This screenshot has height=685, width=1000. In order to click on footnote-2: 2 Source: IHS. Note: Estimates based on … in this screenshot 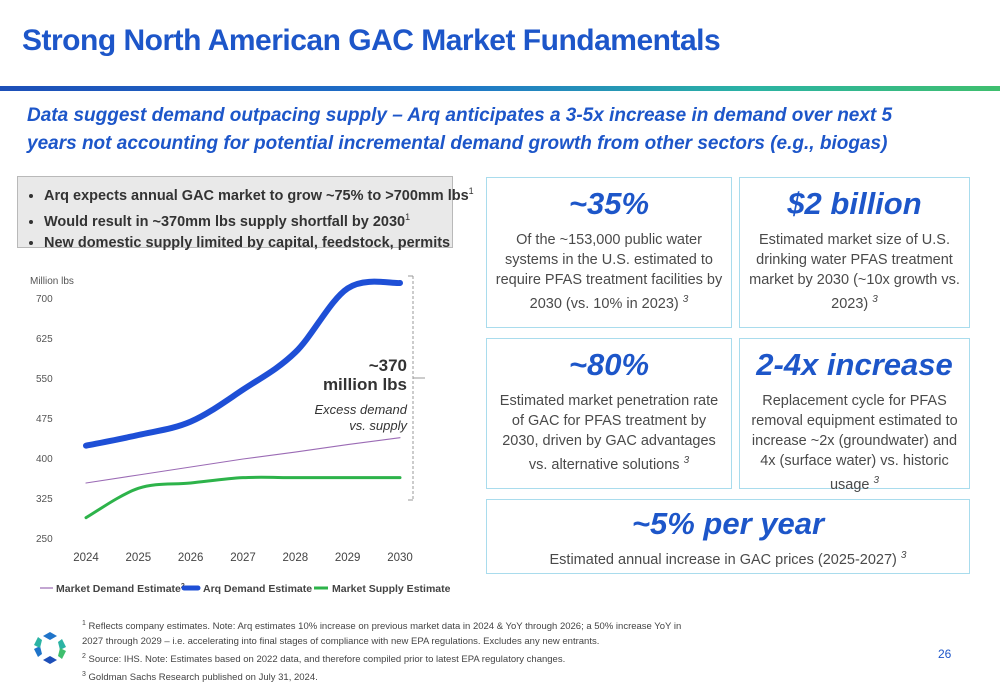, I will do `click(324, 659)`.